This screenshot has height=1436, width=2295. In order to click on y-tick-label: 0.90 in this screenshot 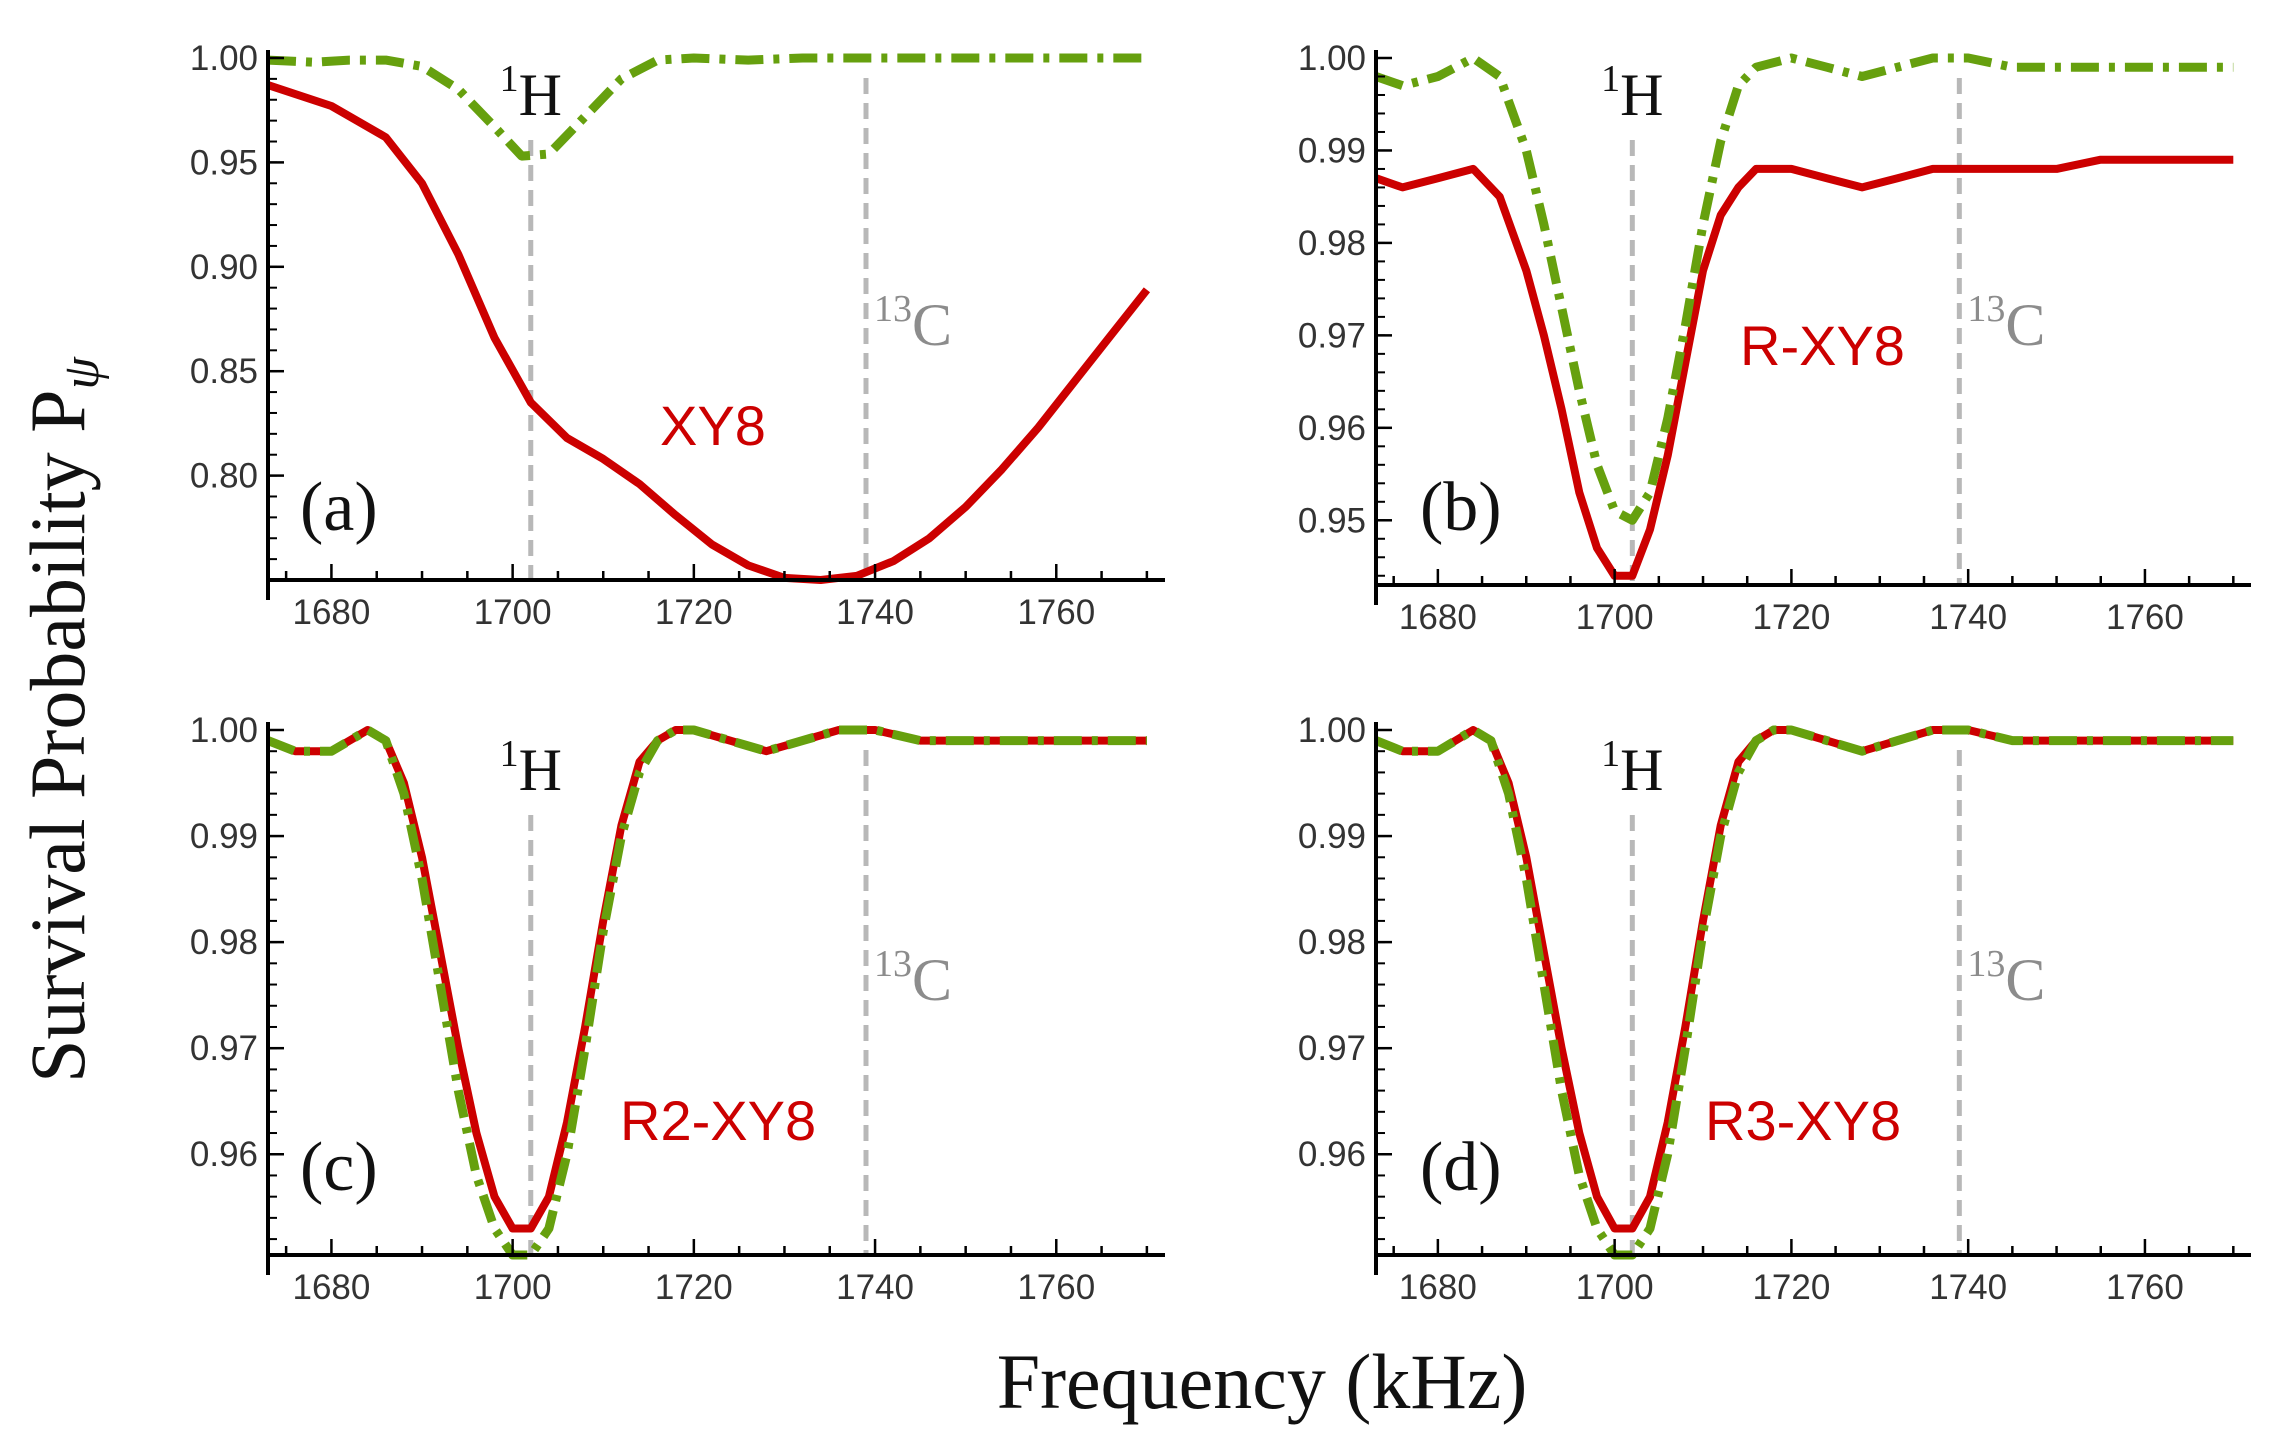, I will do `click(224, 267)`.